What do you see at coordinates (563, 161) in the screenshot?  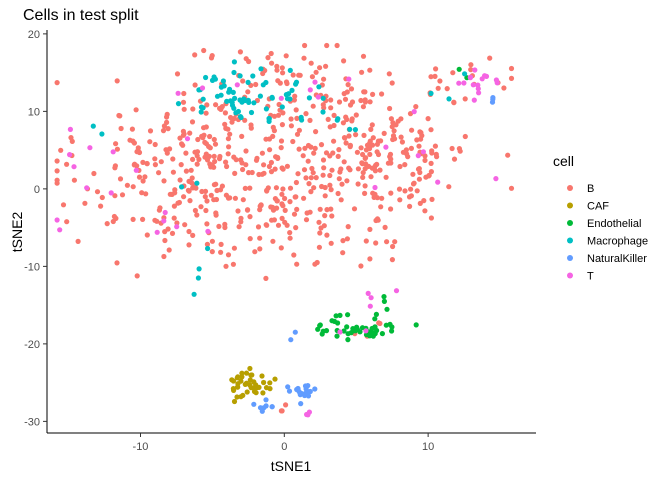 I see `legend-title: cell` at bounding box center [563, 161].